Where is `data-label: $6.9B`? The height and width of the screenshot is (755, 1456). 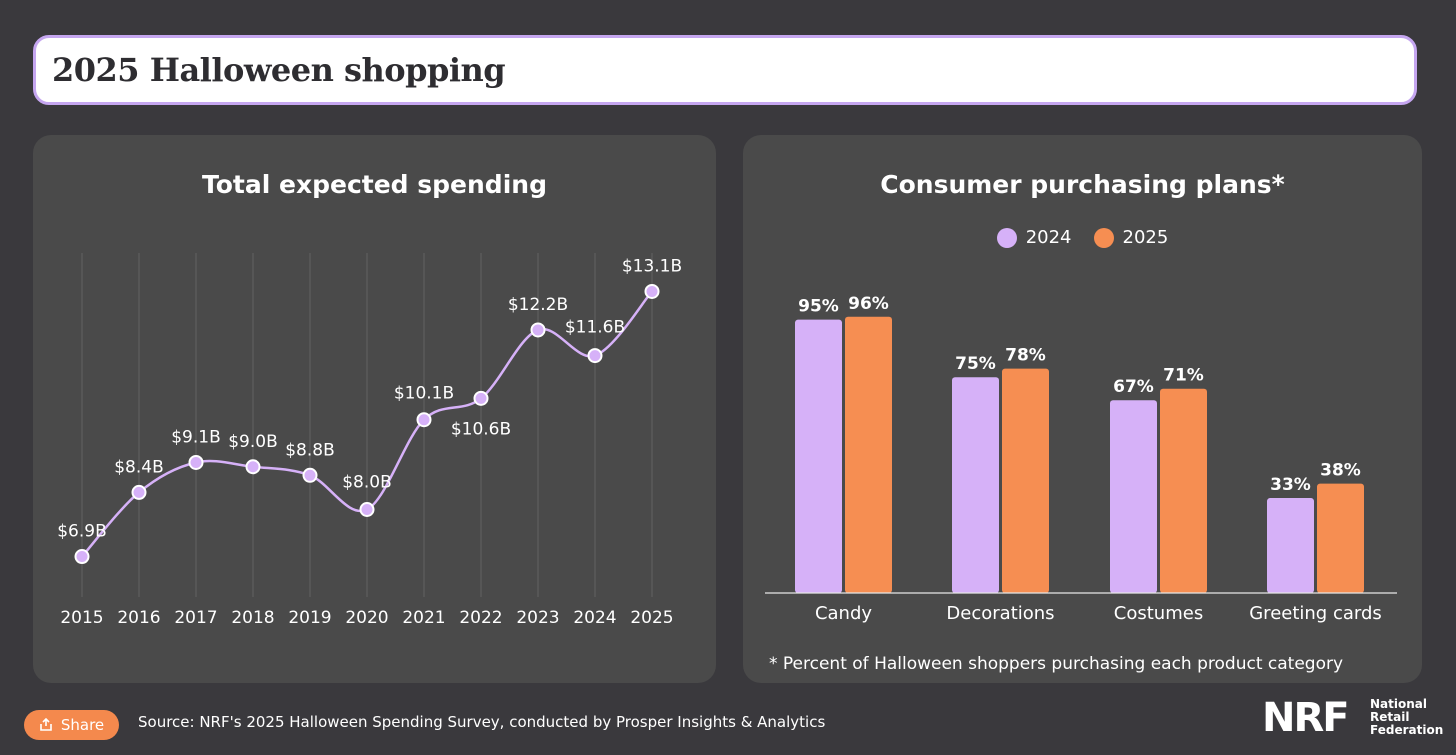 data-label: $6.9B is located at coordinates (82, 532).